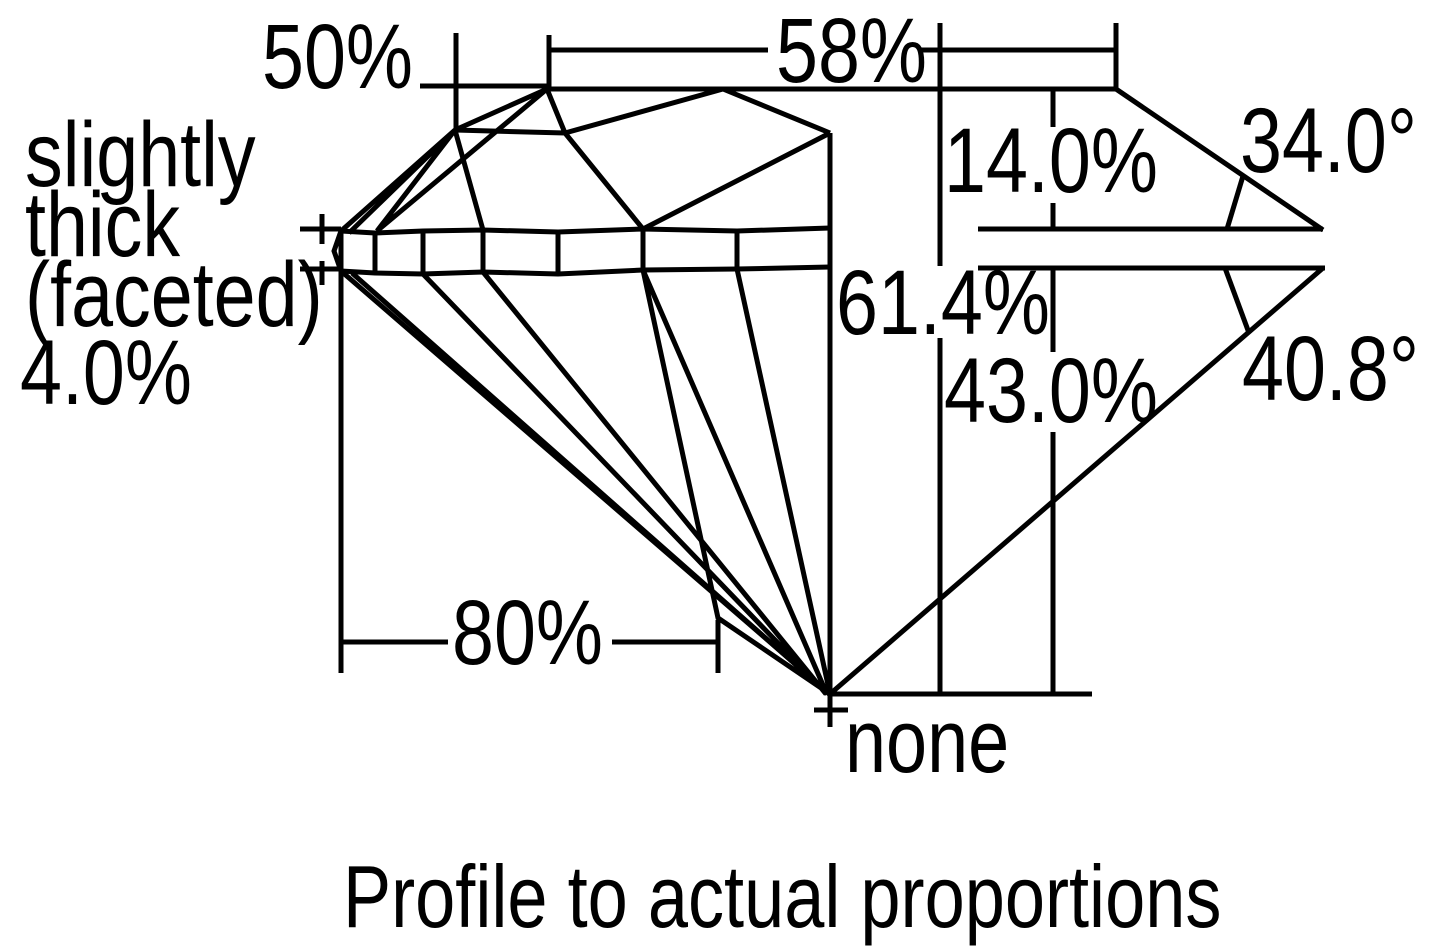 The image size is (1445, 946). I want to click on crown-facet-edges, so click(585, 160).